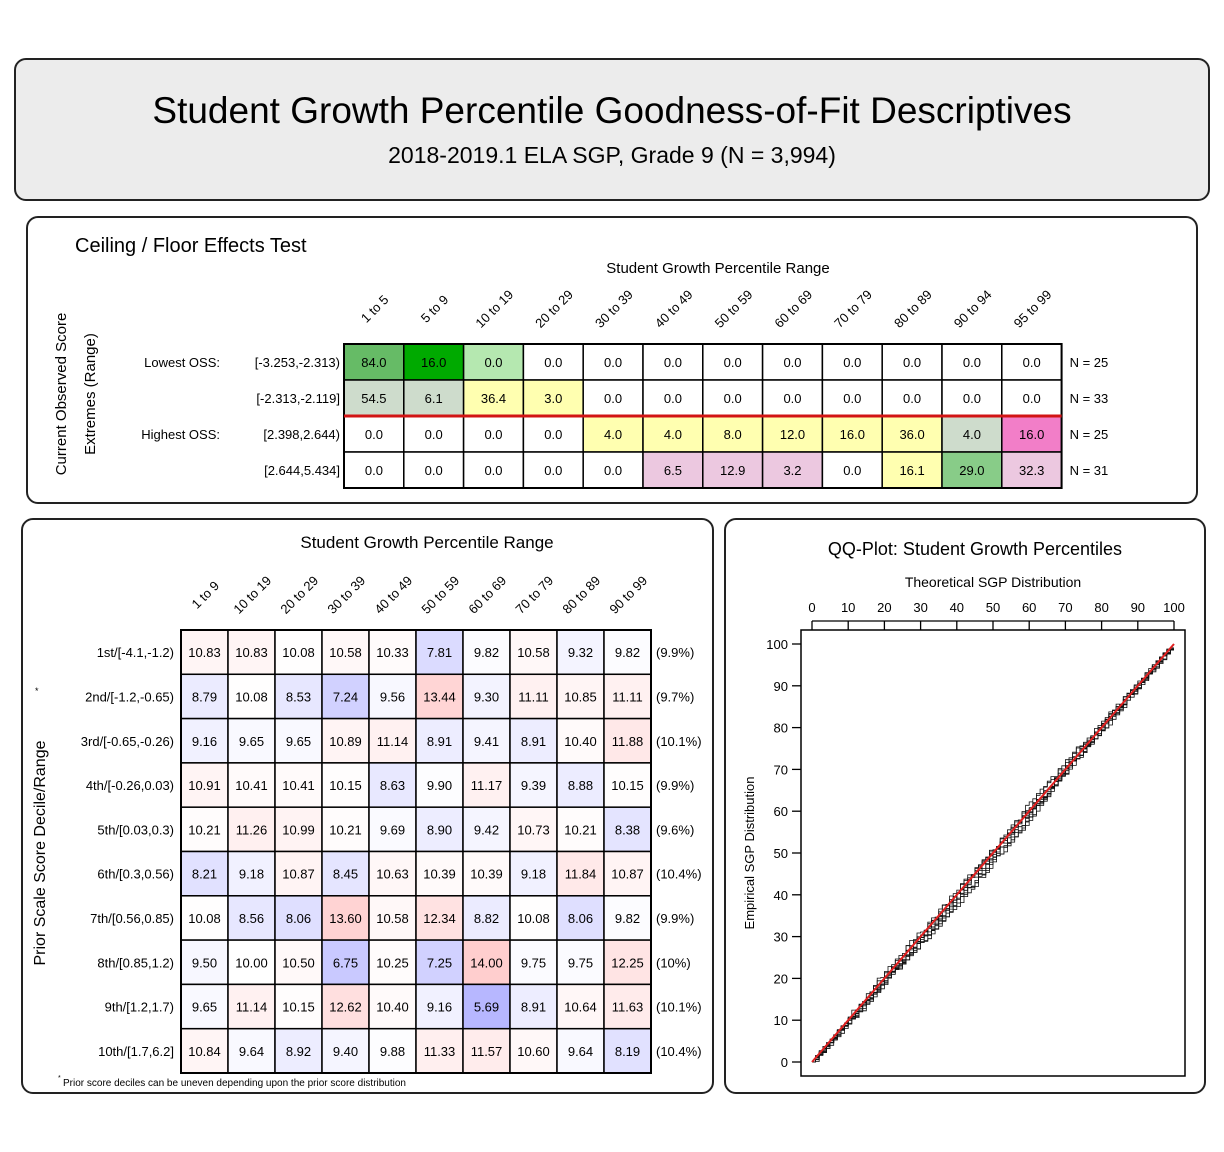 The height and width of the screenshot is (1152, 1224). I want to click on grid-cell-value: 9.16, so click(439, 1007).